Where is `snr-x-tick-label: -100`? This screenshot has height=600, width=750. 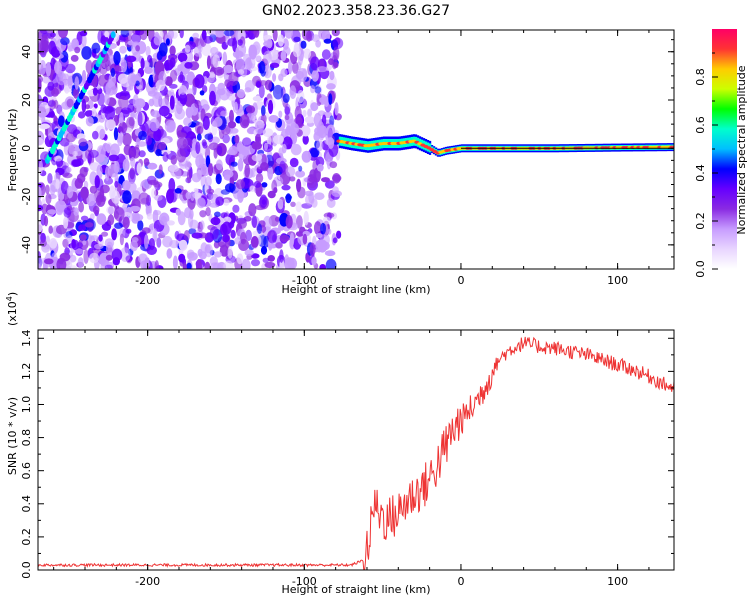
snr-x-tick-label: -100 is located at coordinates (304, 581).